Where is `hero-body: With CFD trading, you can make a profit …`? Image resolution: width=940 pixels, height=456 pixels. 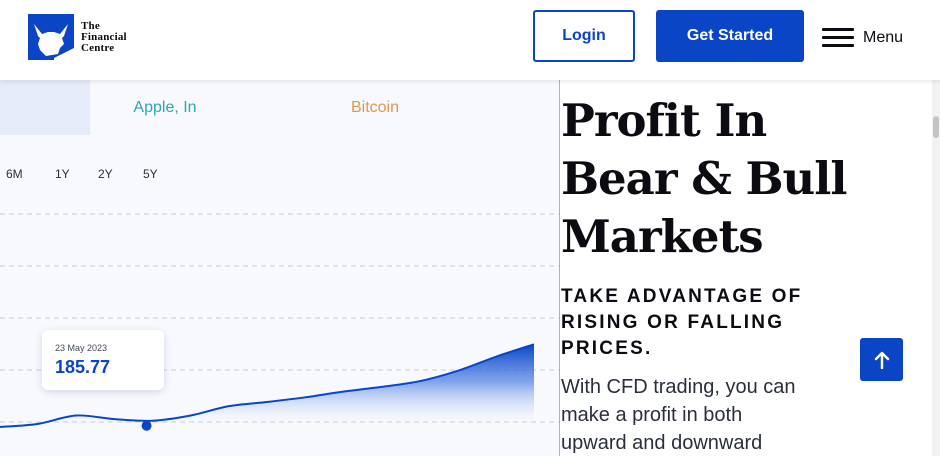 hero-body: With CFD trading, you can make a profit … is located at coordinates (706, 414).